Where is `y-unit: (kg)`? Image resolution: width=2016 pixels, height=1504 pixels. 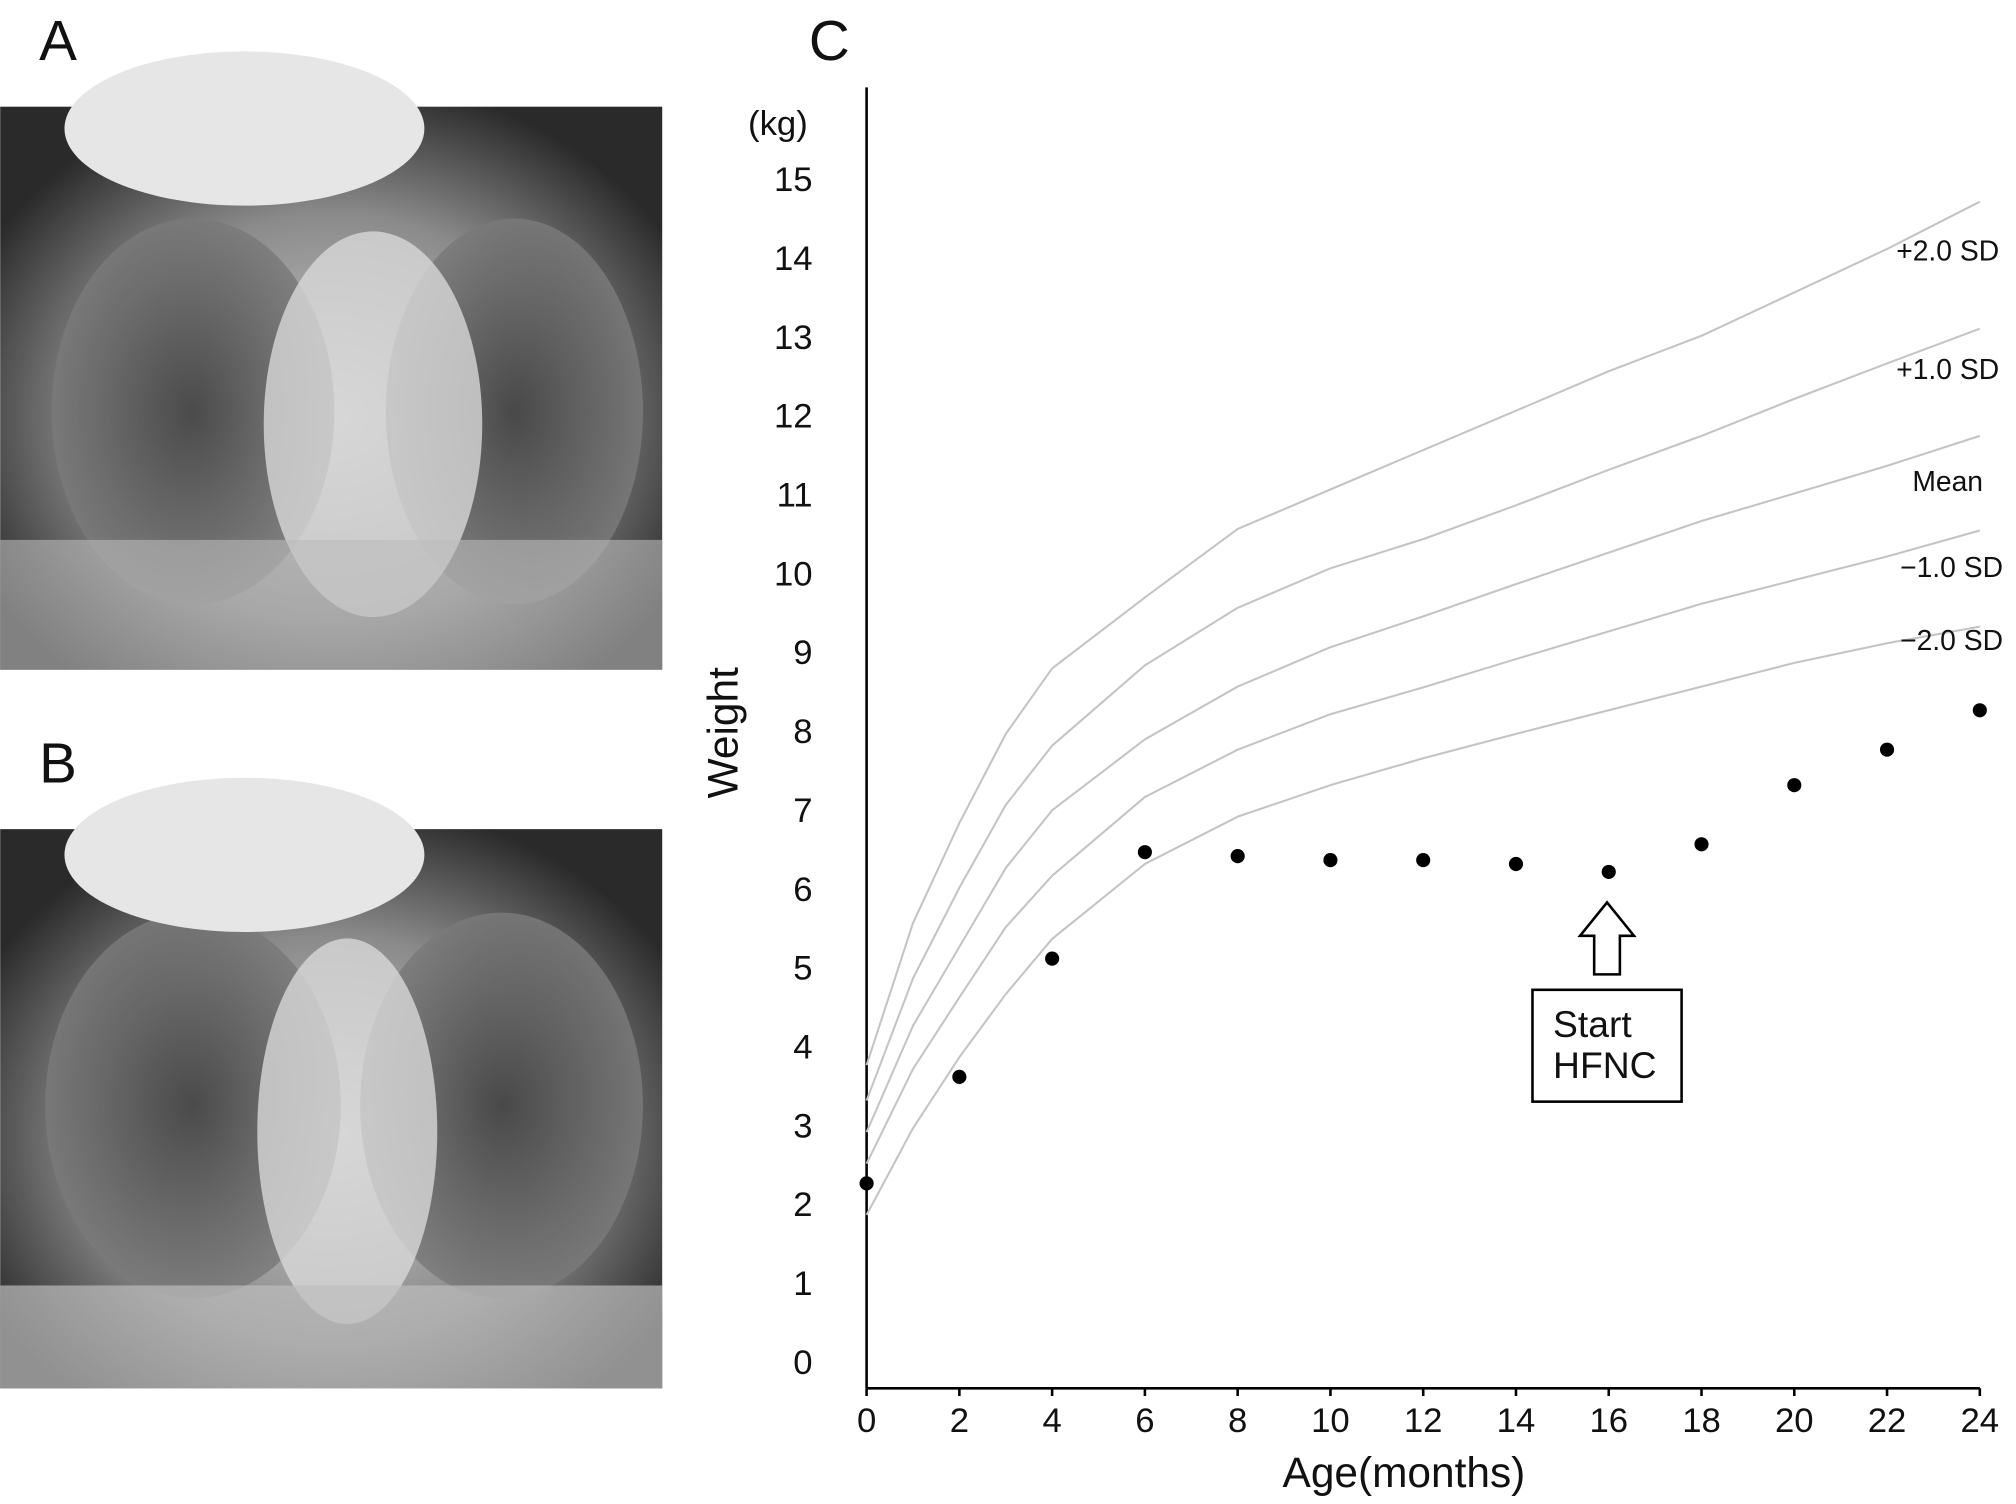
y-unit: (kg) is located at coordinates (778, 124).